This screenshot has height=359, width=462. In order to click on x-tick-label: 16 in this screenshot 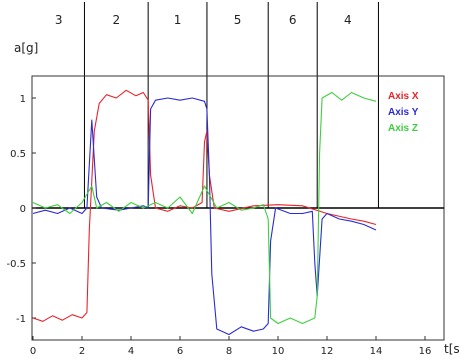, I will do `click(425, 351)`.